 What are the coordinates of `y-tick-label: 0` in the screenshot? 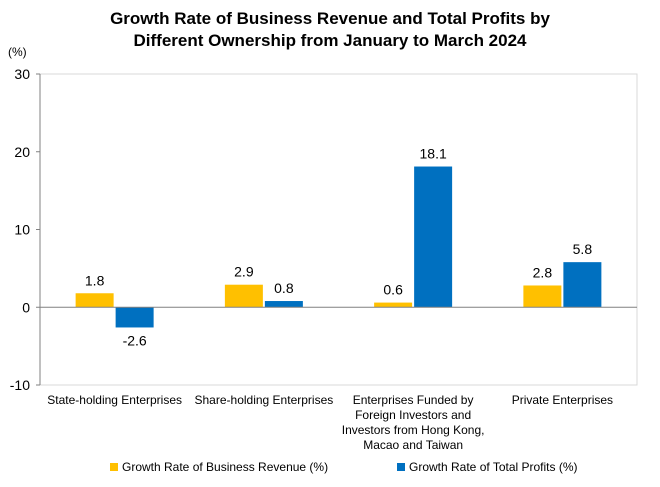 It's located at (26, 307).